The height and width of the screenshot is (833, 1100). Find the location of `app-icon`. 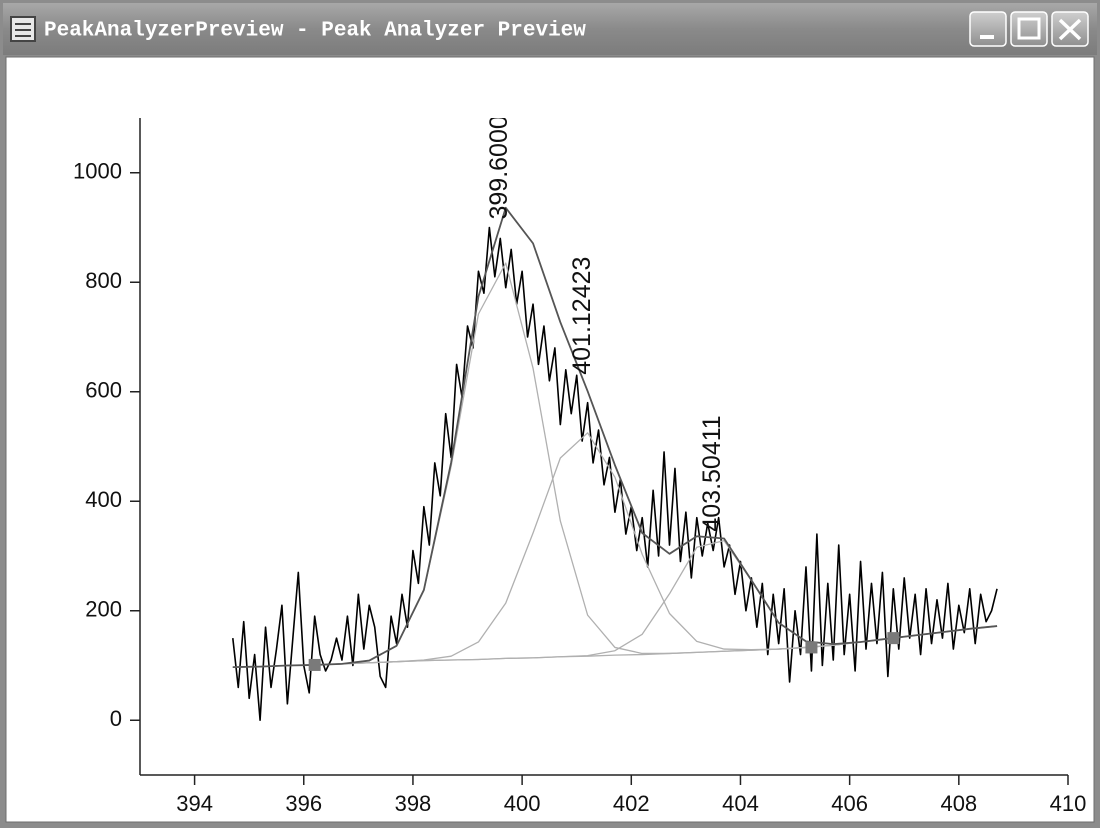

app-icon is located at coordinates (23, 29).